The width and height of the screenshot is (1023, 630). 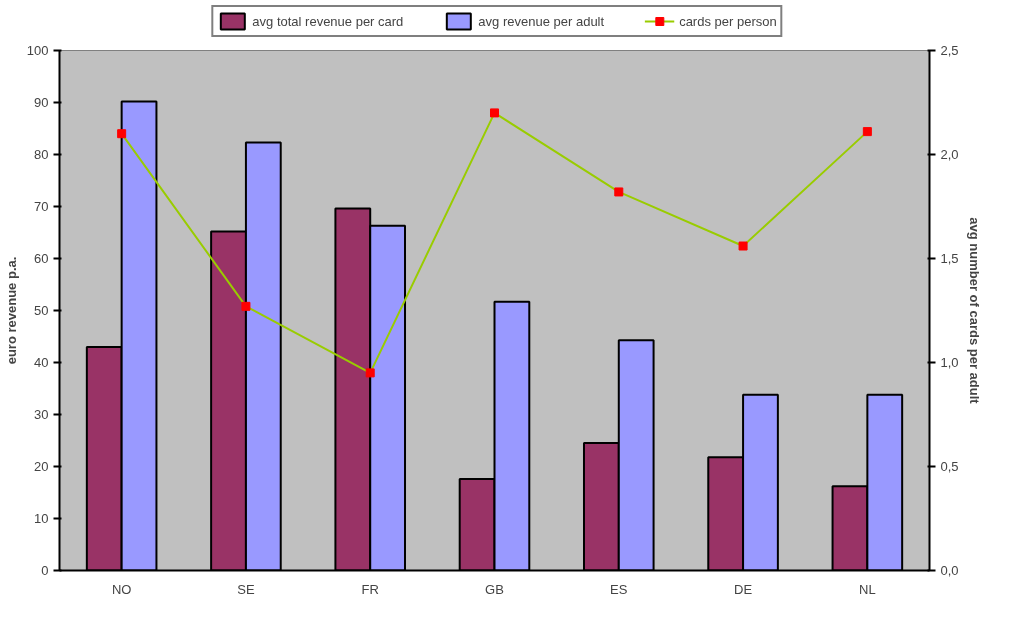 What do you see at coordinates (743, 589) in the screenshot?
I see `x-tick-label: DE` at bounding box center [743, 589].